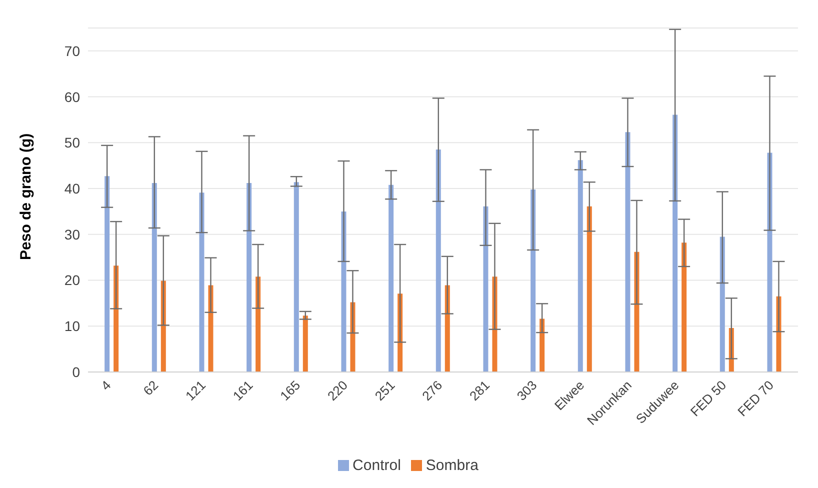 The image size is (818, 488). What do you see at coordinates (72, 234) in the screenshot?
I see `y-tick-label: 30` at bounding box center [72, 234].